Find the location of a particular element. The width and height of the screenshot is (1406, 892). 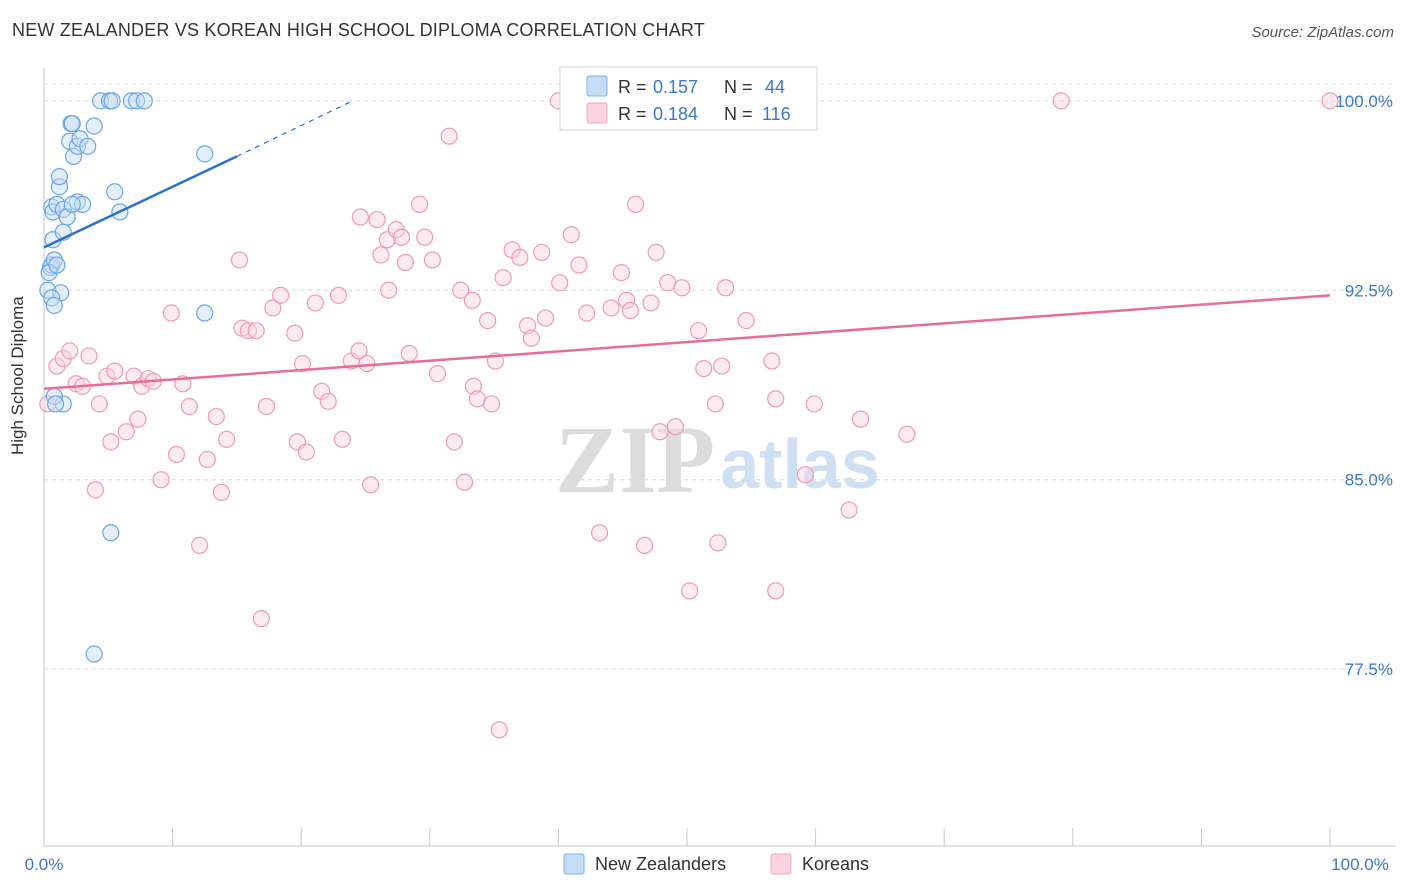

legend-bottom-swatch-pink is located at coordinates (781, 864).